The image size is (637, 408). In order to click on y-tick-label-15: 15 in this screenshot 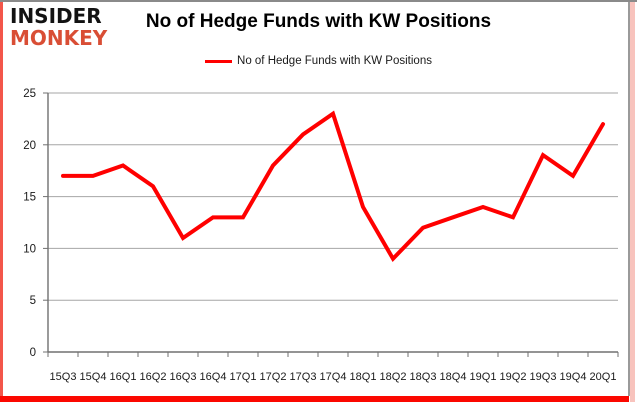, I will do `click(29, 198)`.